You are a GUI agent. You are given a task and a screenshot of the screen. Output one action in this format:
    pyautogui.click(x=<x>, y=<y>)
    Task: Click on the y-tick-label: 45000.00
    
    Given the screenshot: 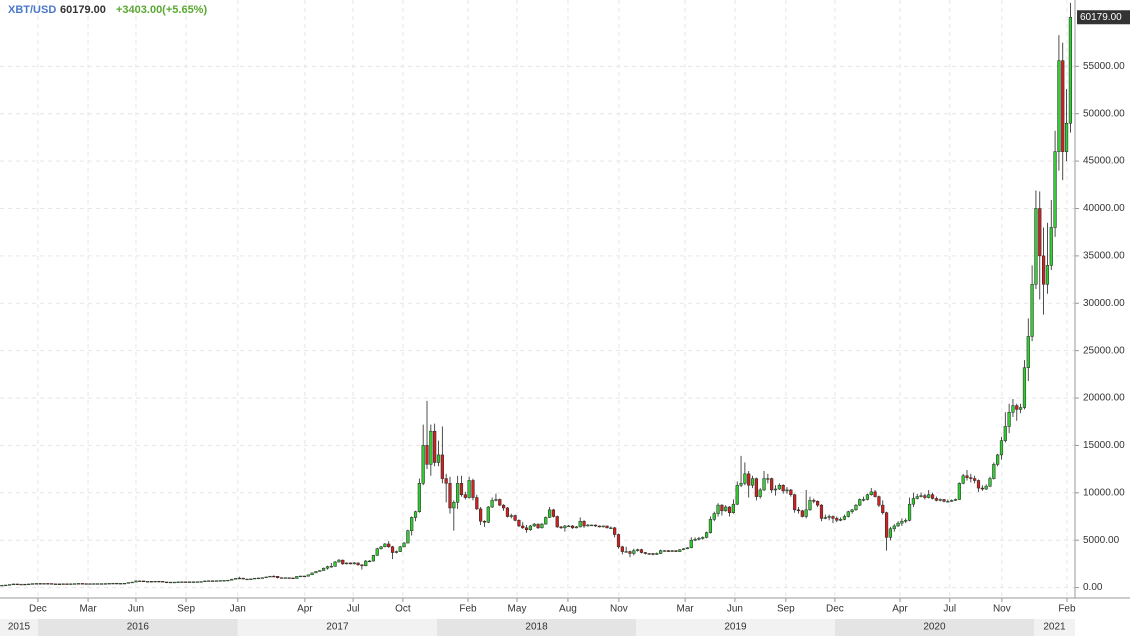 What is the action you would take?
    pyautogui.click(x=1104, y=161)
    